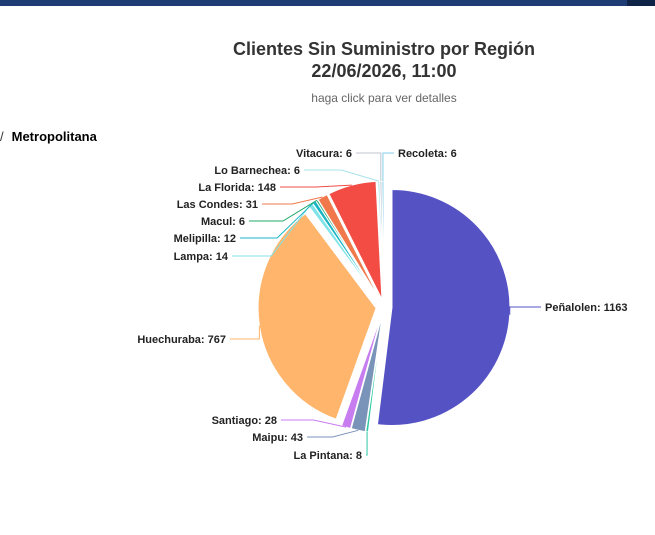 The image size is (655, 535). What do you see at coordinates (327, 3) in the screenshot?
I see `top-bar` at bounding box center [327, 3].